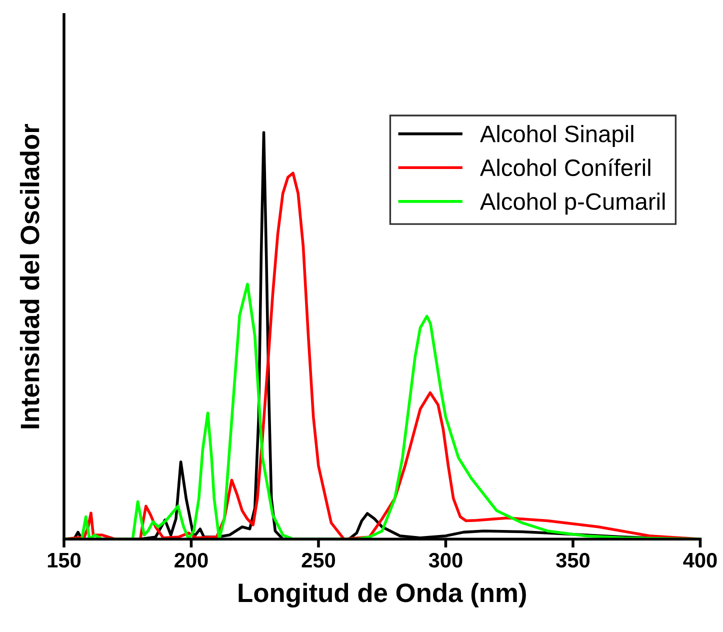  What do you see at coordinates (573, 560) in the screenshot?
I see `x-tick-label: 350` at bounding box center [573, 560].